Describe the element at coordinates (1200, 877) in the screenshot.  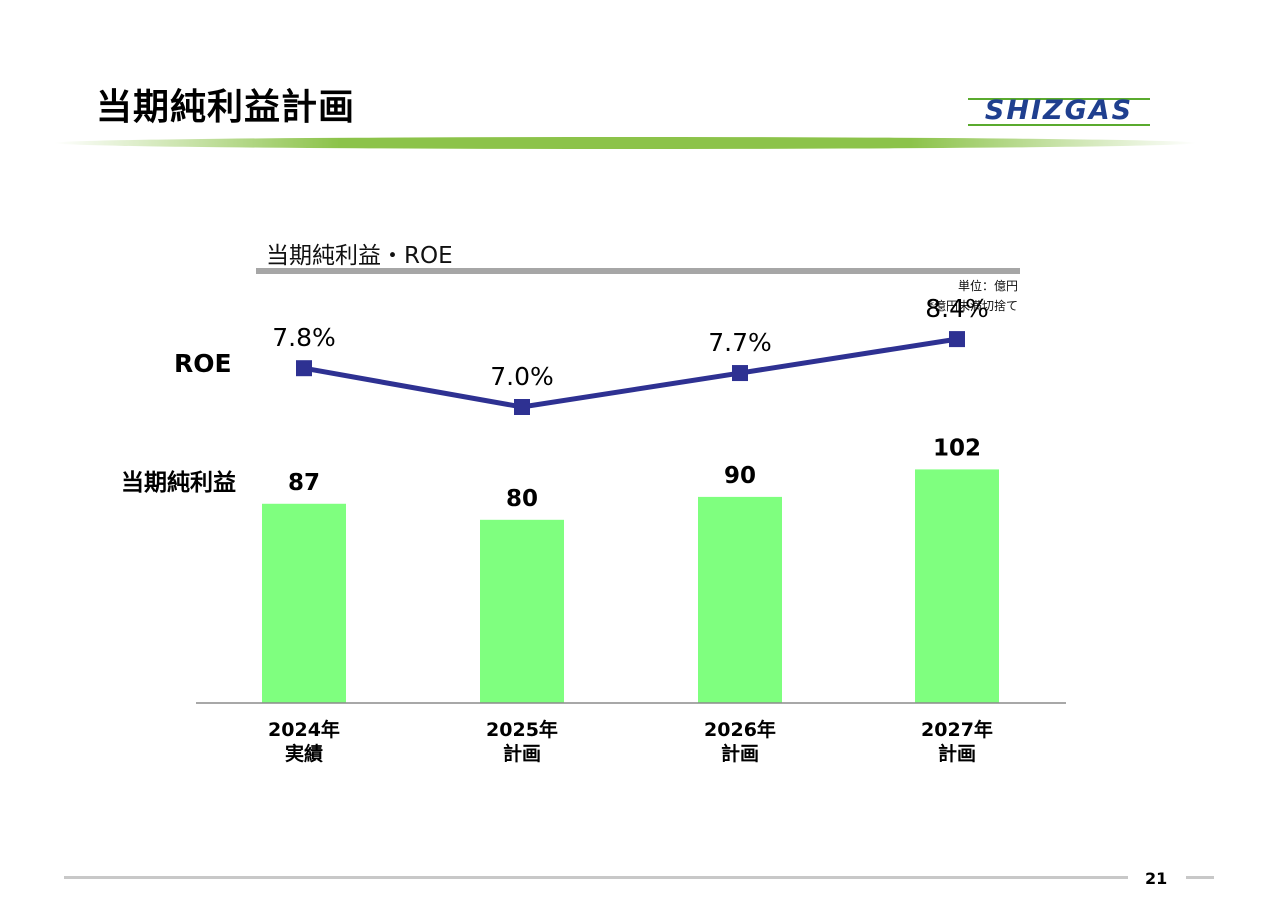
I see `footer-rule-right` at that location.